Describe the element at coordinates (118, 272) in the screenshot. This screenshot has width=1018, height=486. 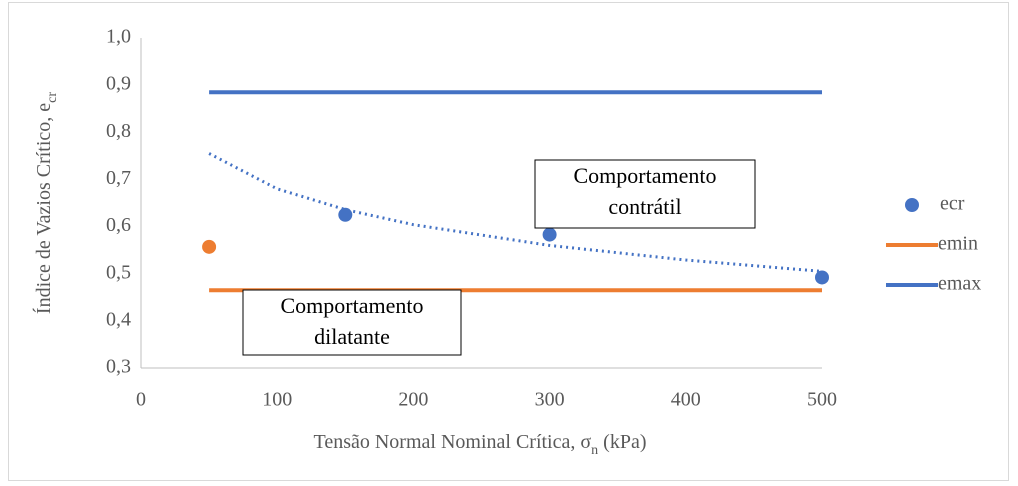
I see `y-tick-label: 0,5` at that location.